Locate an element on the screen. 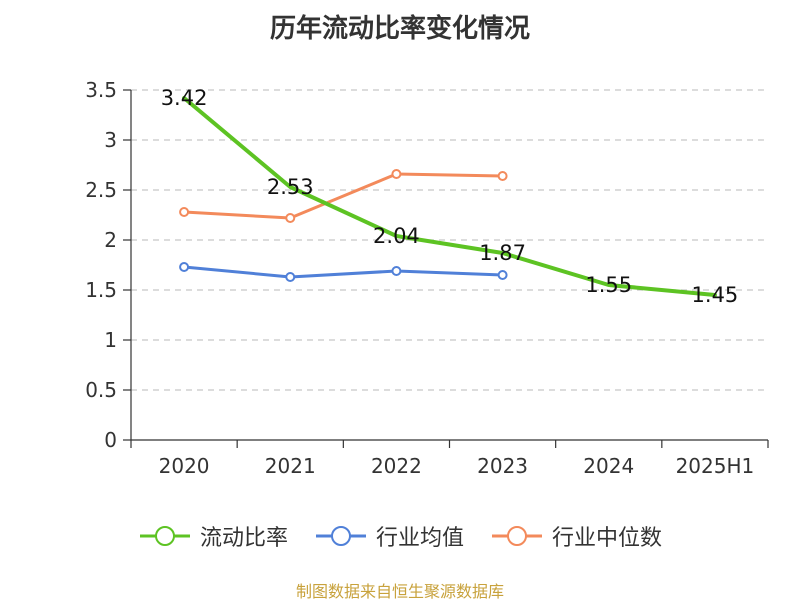  x-tick-label: 2024 is located at coordinates (608, 466).